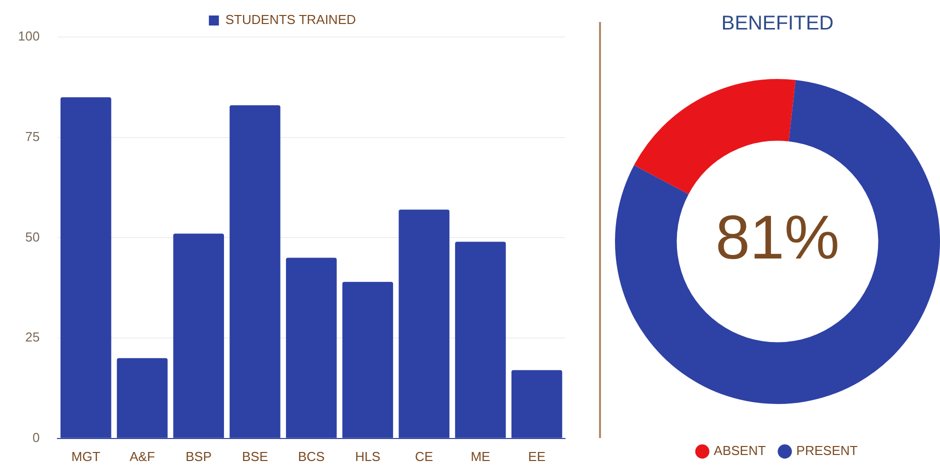  Describe the element at coordinates (777, 238) in the screenshot. I see `text: 81%` at that location.